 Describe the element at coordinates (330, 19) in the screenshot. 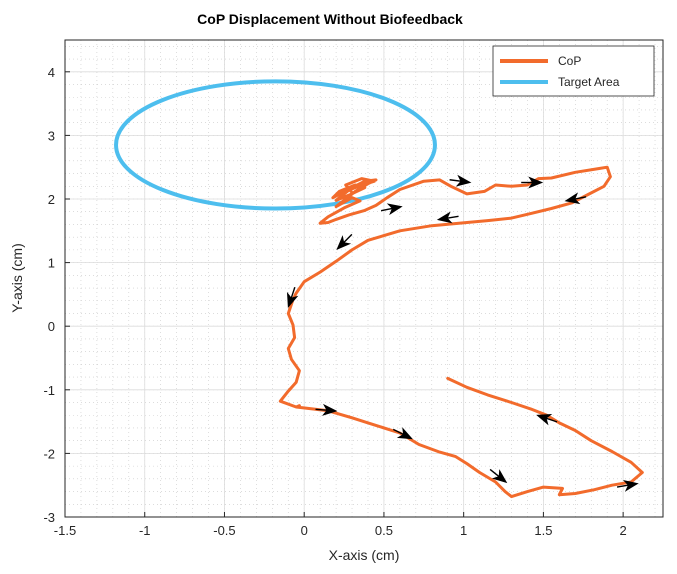

I see `chart-title: CoP Displacement Without Biofeedback` at that location.